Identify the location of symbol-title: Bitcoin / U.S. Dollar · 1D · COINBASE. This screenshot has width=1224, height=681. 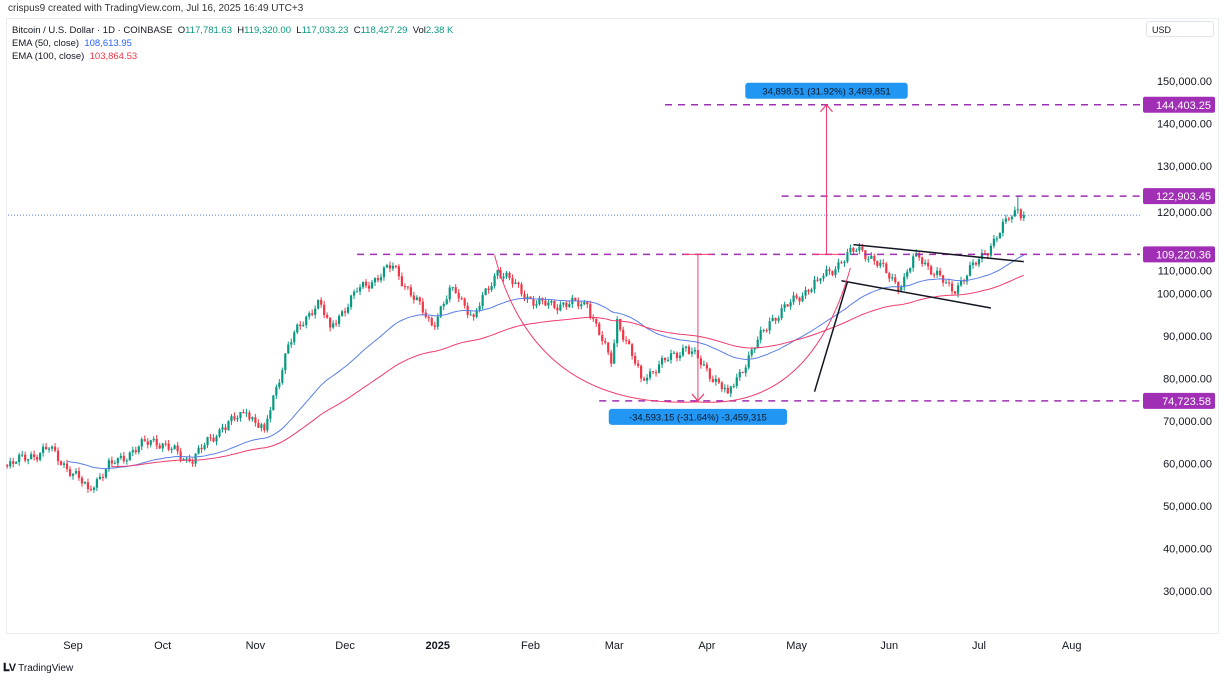
(92, 30).